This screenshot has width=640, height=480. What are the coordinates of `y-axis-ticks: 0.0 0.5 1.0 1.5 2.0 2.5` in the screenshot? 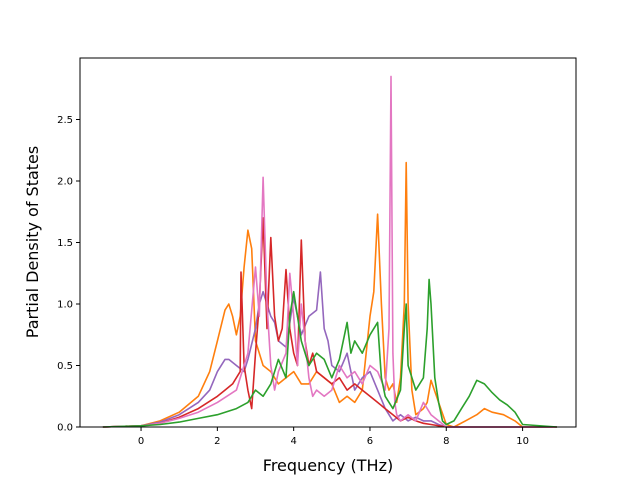 It's located at (68, 274).